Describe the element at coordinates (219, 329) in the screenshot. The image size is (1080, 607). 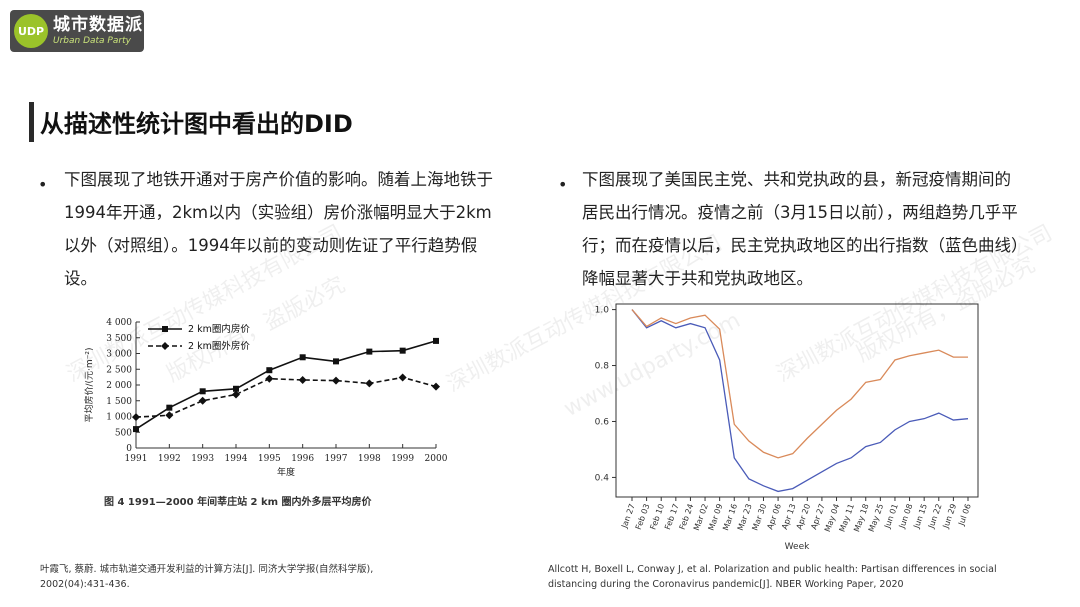
I see `left-legend-0-label: 2 km圈内房价` at that location.